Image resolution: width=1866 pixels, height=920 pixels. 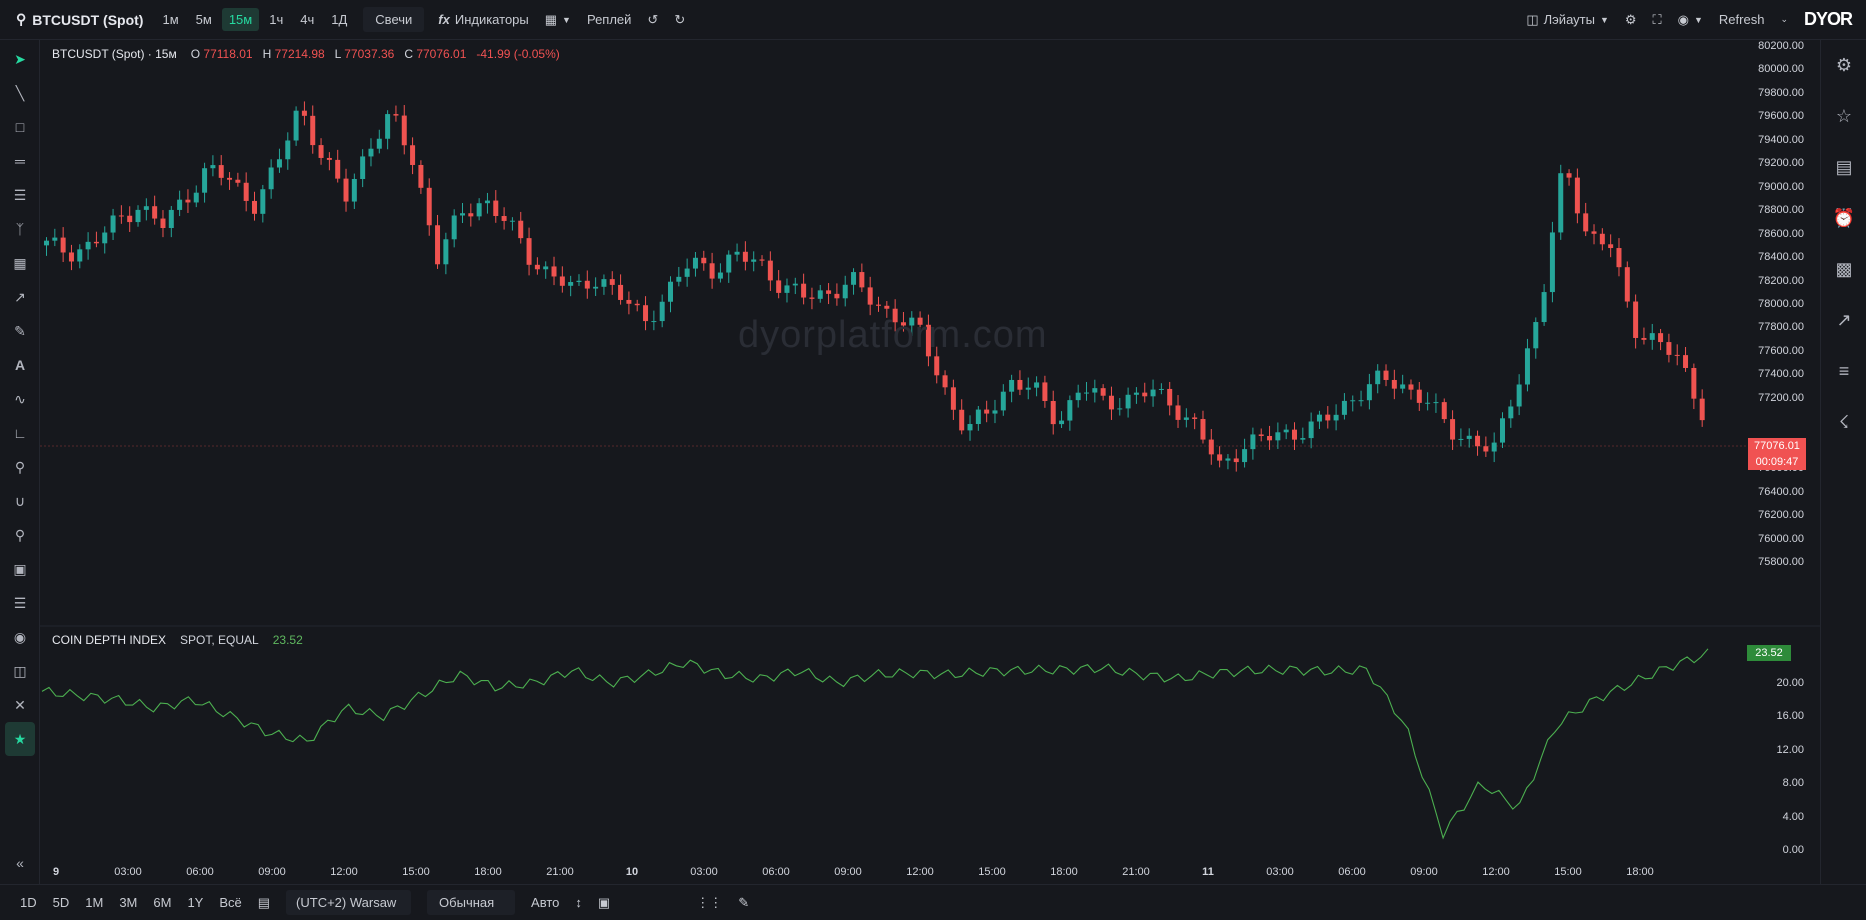 What do you see at coordinates (94, 902) in the screenshot?
I see `range-1m: 1M` at bounding box center [94, 902].